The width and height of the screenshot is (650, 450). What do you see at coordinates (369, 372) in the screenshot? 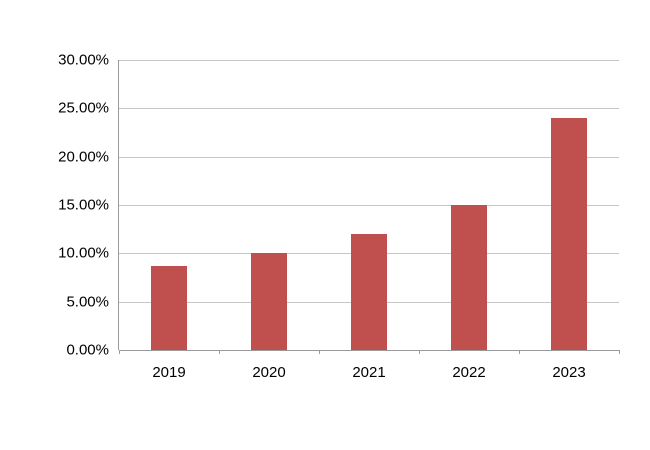
I see `x-axis-tick-label: 2021` at bounding box center [369, 372].